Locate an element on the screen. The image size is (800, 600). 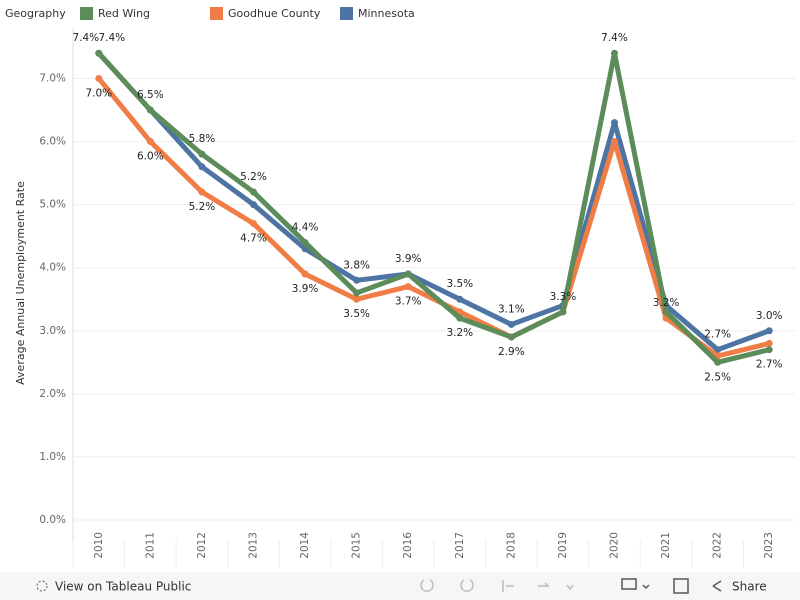
x-tick-label: 2020 is located at coordinates (615, 545).